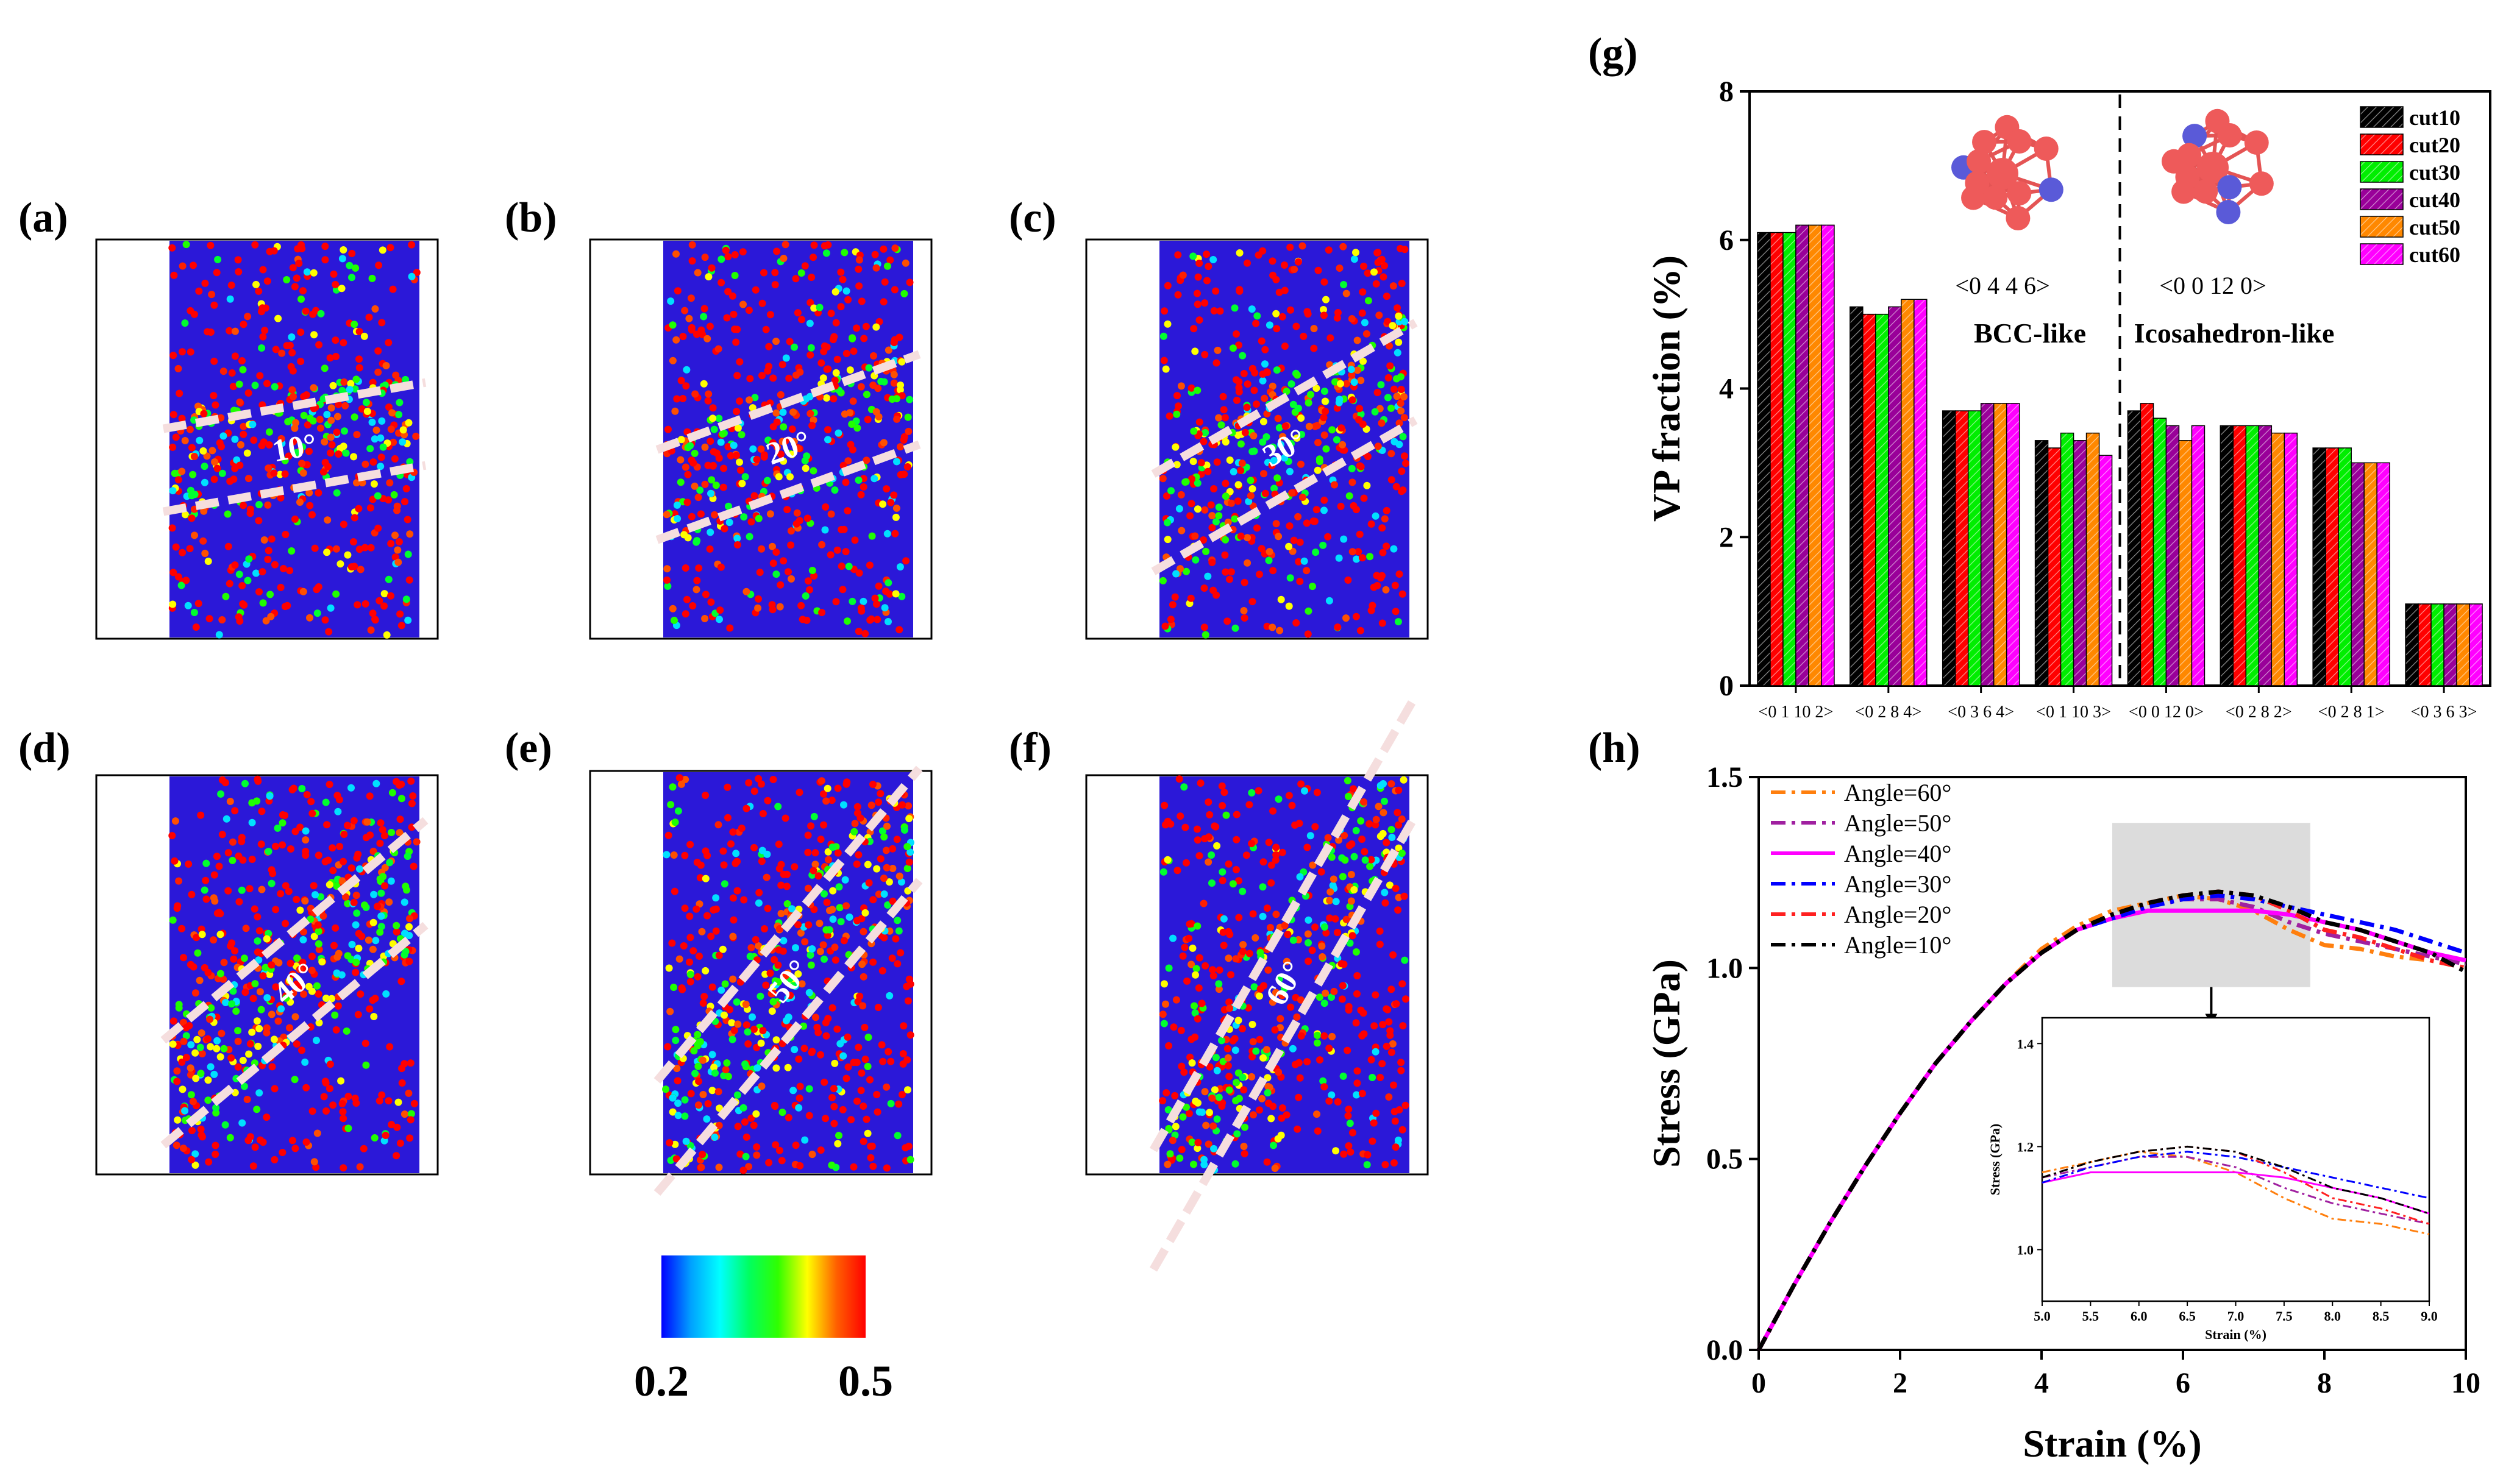  Describe the element at coordinates (1897, 945) in the screenshot. I see `legend-label: Angle=10°` at that location.